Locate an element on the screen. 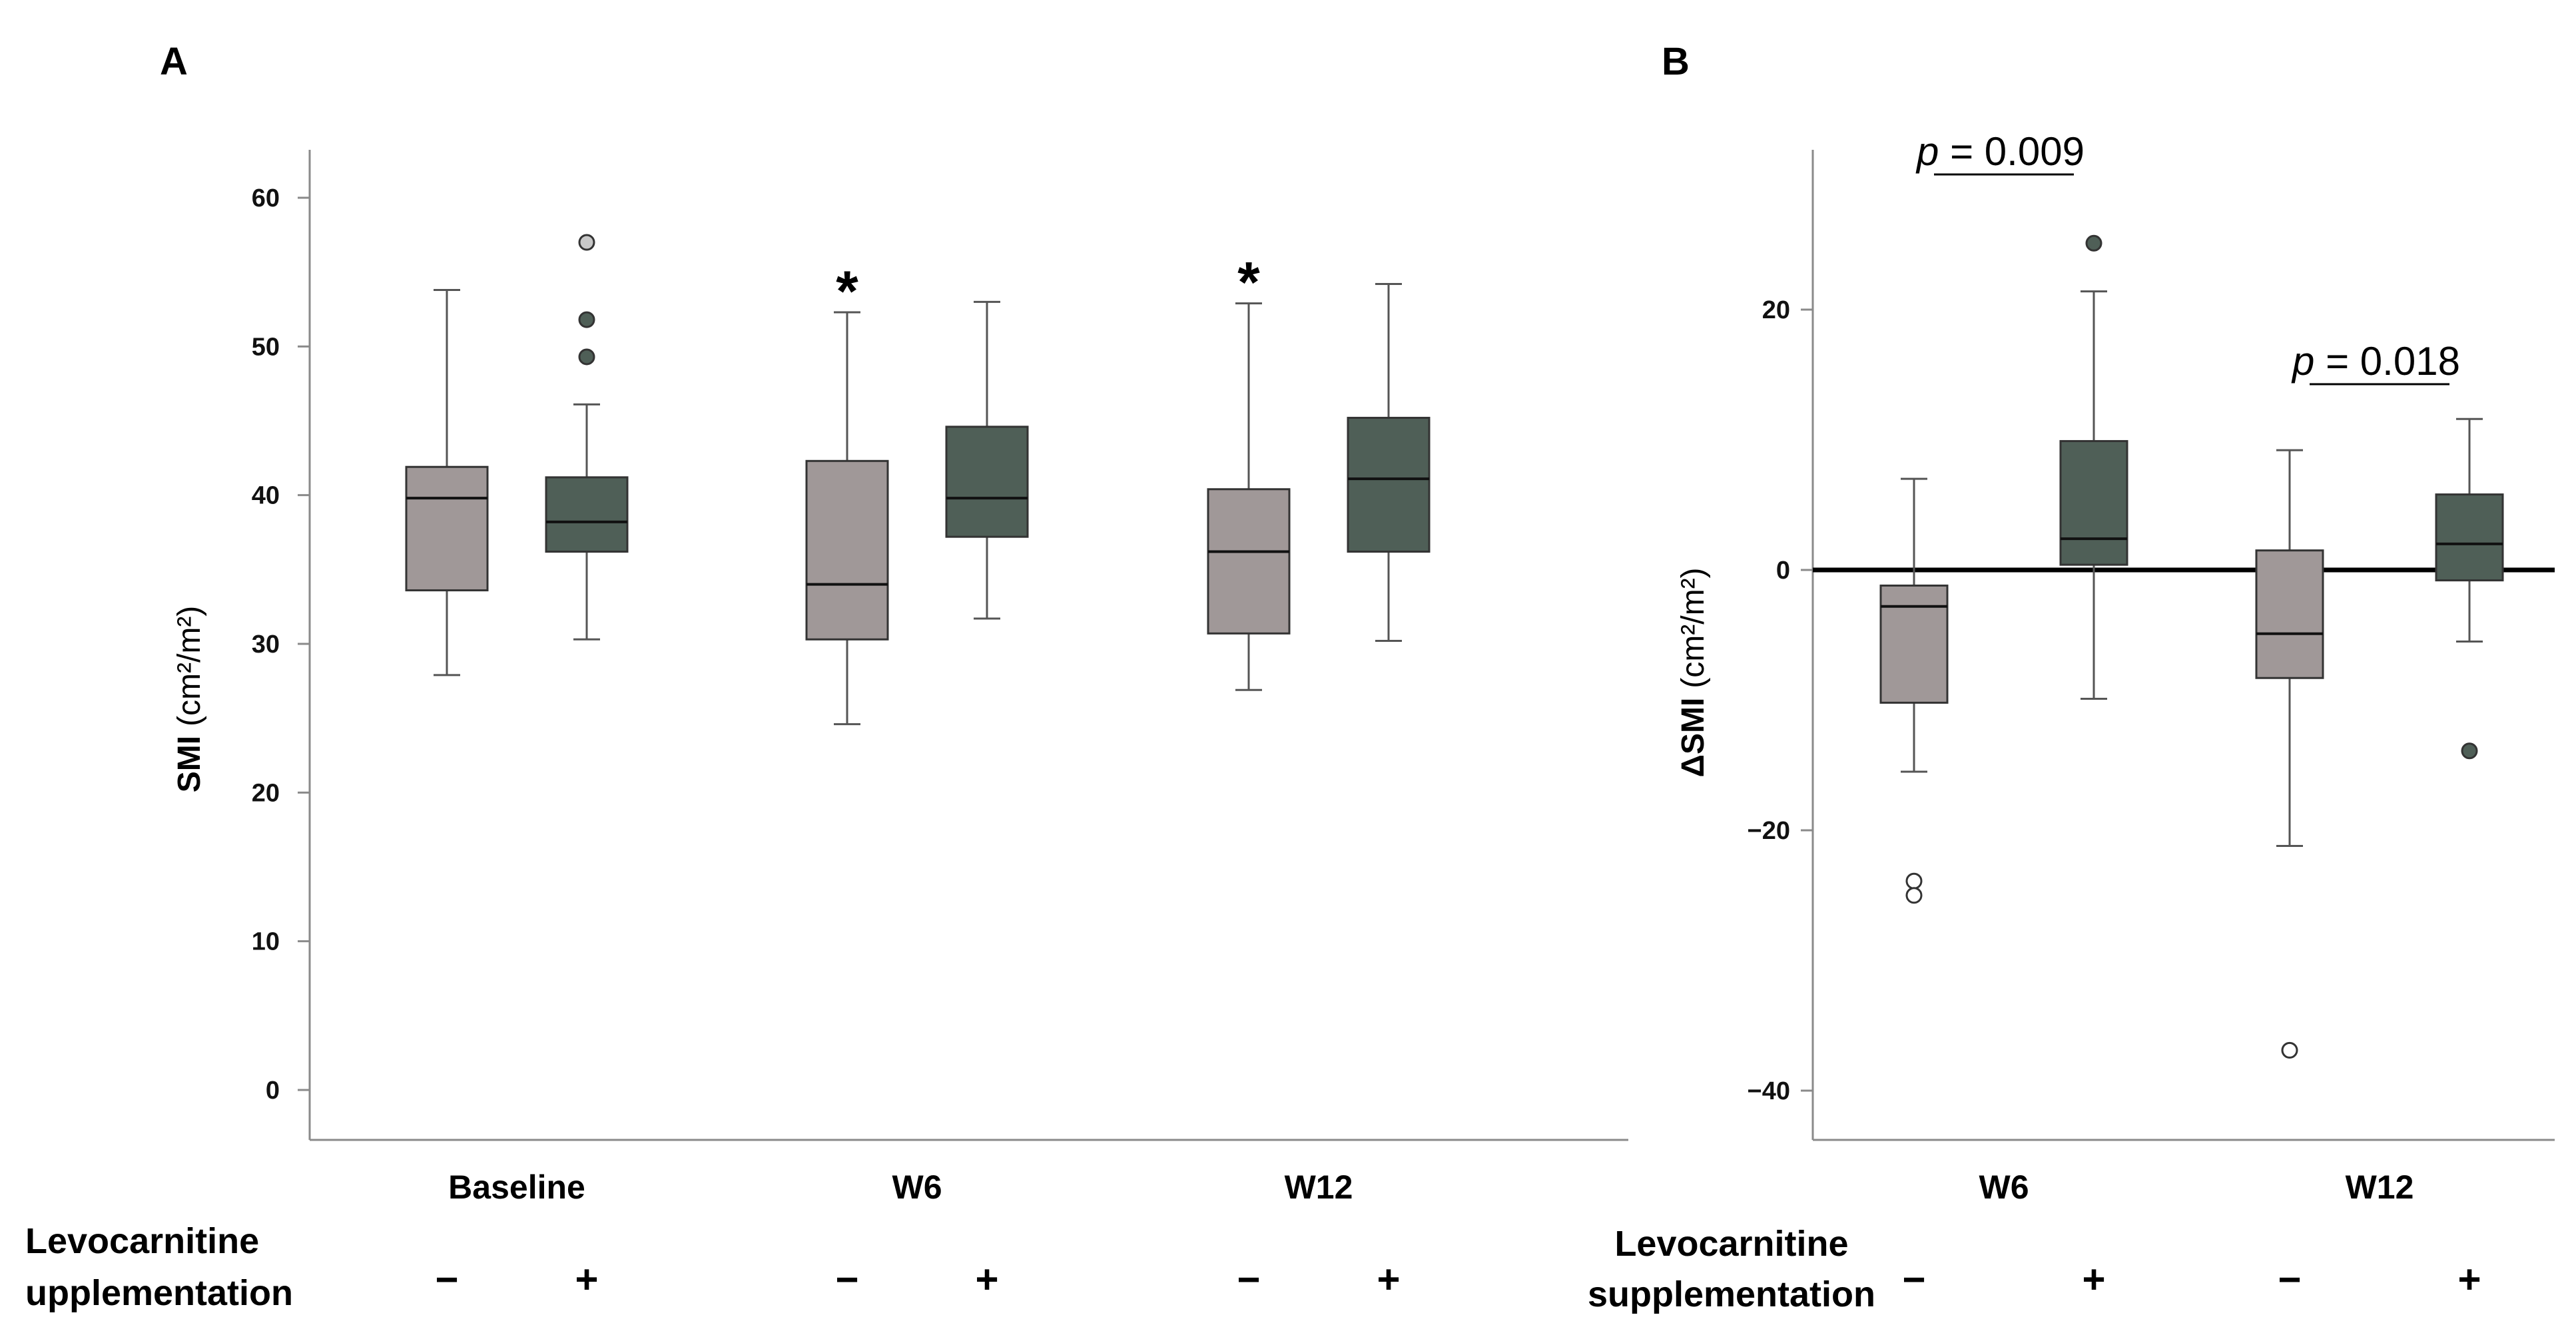  panel-b-box-w6-minus is located at coordinates (1914, 690).